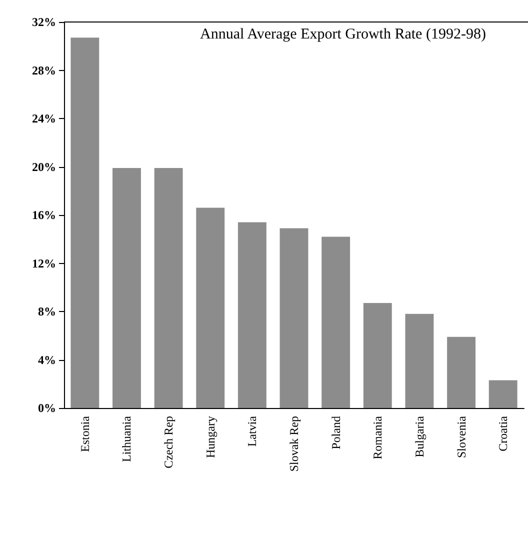 This screenshot has height=537, width=528. Describe the element at coordinates (47, 408) in the screenshot. I see `y-tick-label: 0%` at that location.